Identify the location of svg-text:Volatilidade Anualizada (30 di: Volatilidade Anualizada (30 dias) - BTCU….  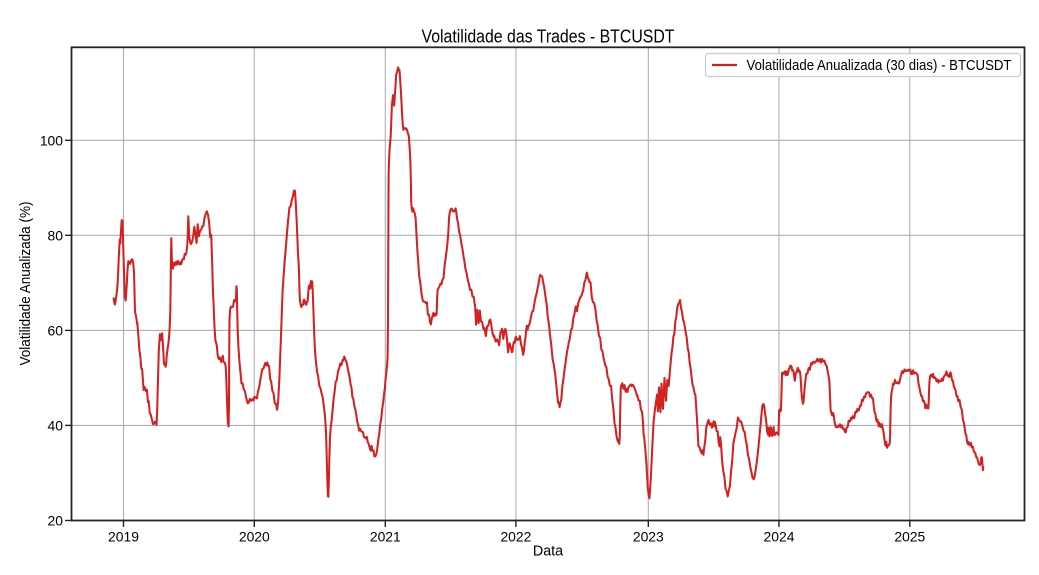
(879, 66).